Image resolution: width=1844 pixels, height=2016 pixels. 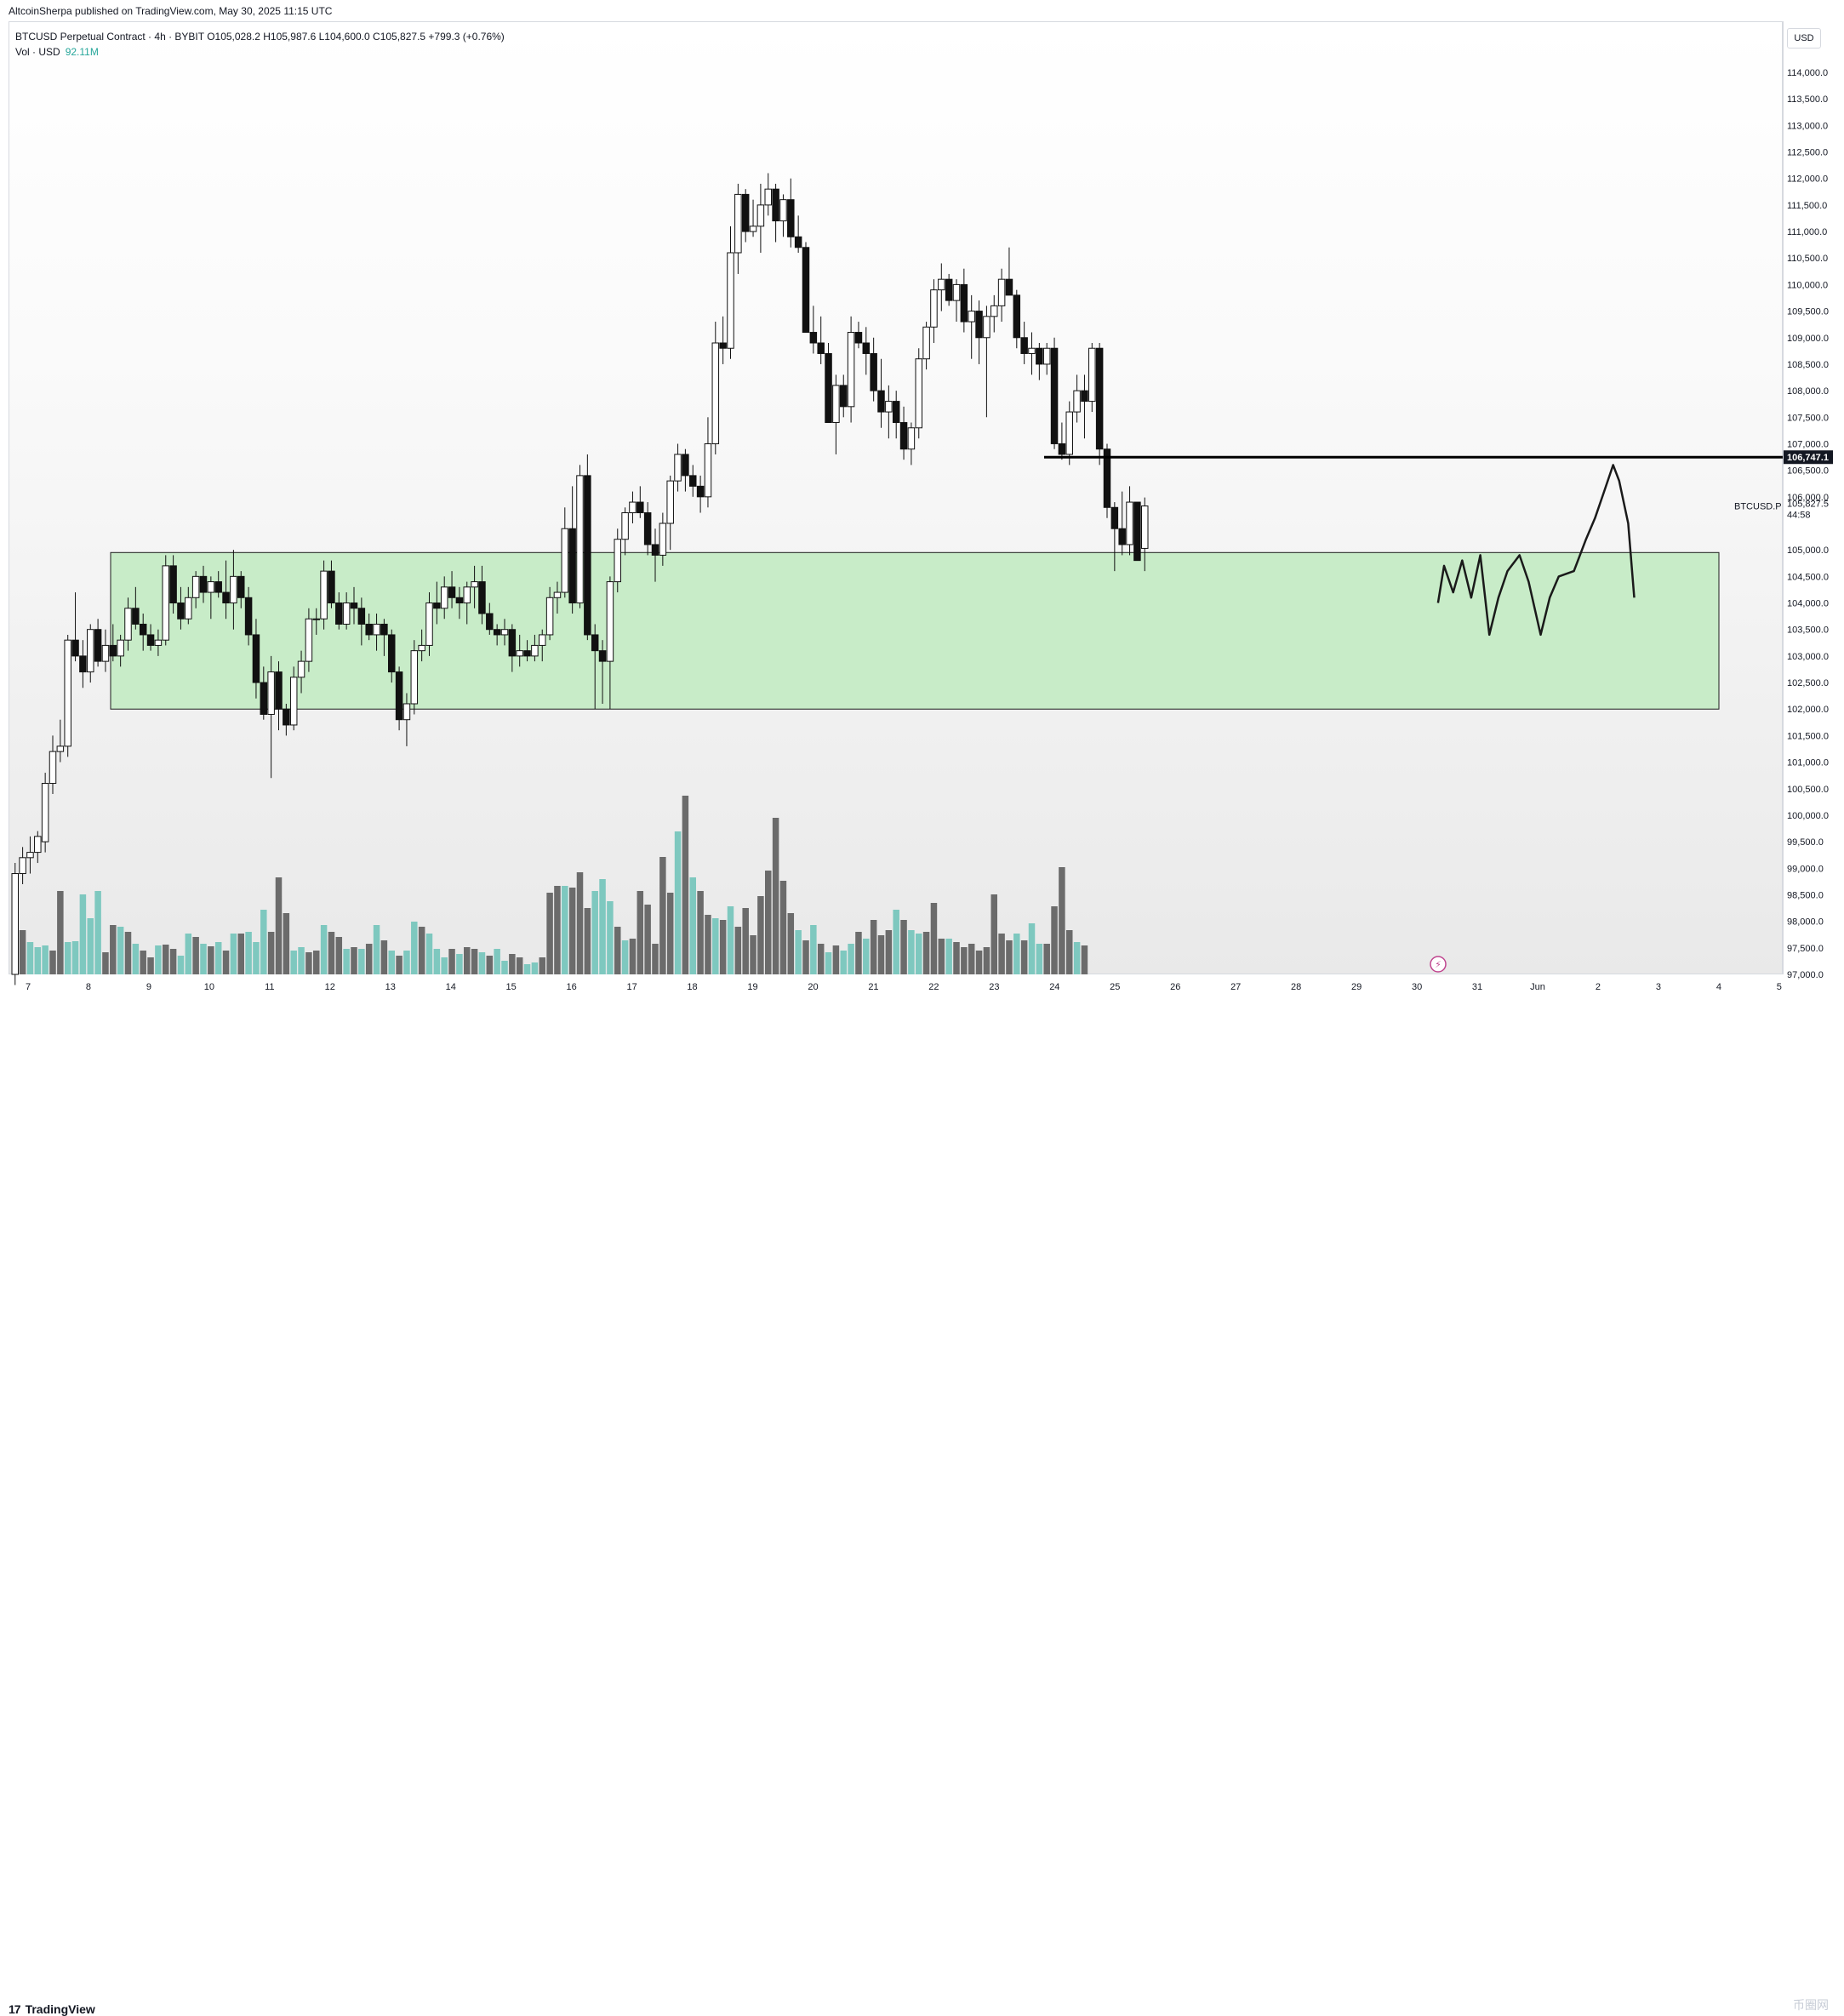 I want to click on y-tick-label: 97,000.0, so click(x=1805, y=975).